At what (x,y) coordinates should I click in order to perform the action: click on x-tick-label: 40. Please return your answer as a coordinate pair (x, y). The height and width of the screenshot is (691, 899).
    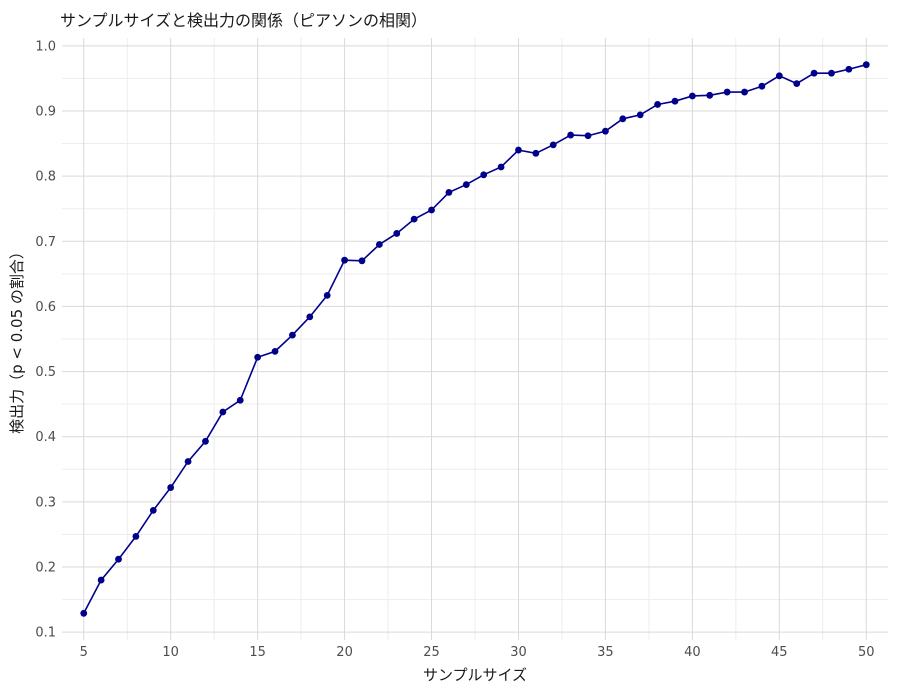
    Looking at the image, I should click on (692, 652).